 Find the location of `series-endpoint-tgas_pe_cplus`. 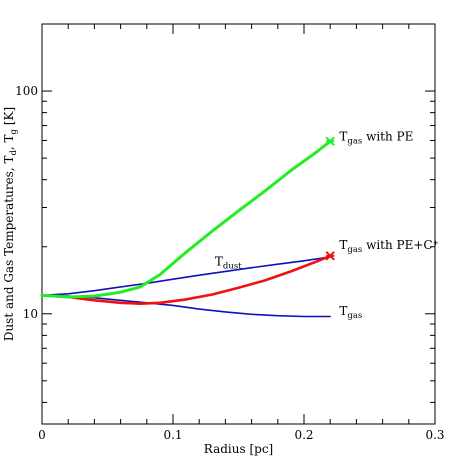

series-endpoint-tgas_pe_cplus is located at coordinates (330, 256).